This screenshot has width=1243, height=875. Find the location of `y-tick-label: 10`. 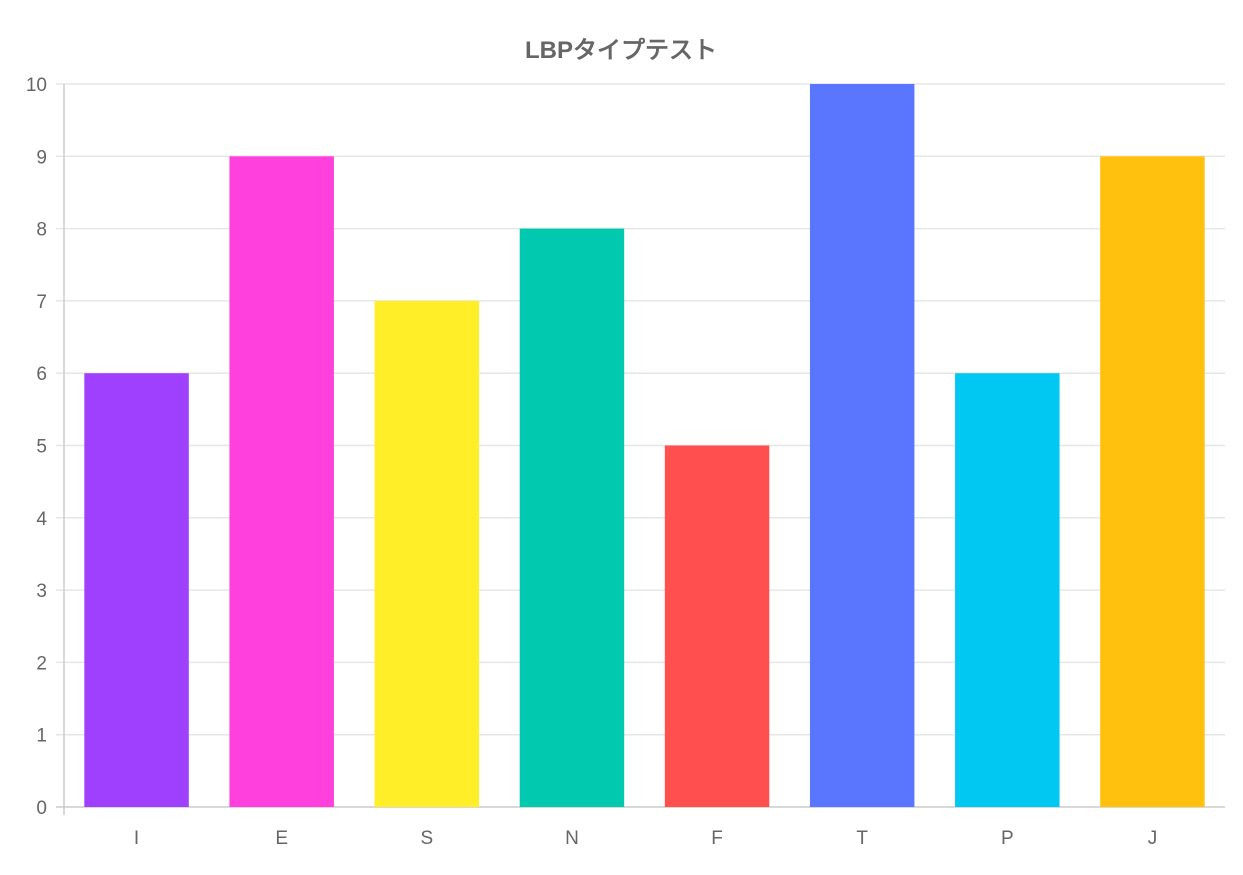

y-tick-label: 10 is located at coordinates (36, 85).